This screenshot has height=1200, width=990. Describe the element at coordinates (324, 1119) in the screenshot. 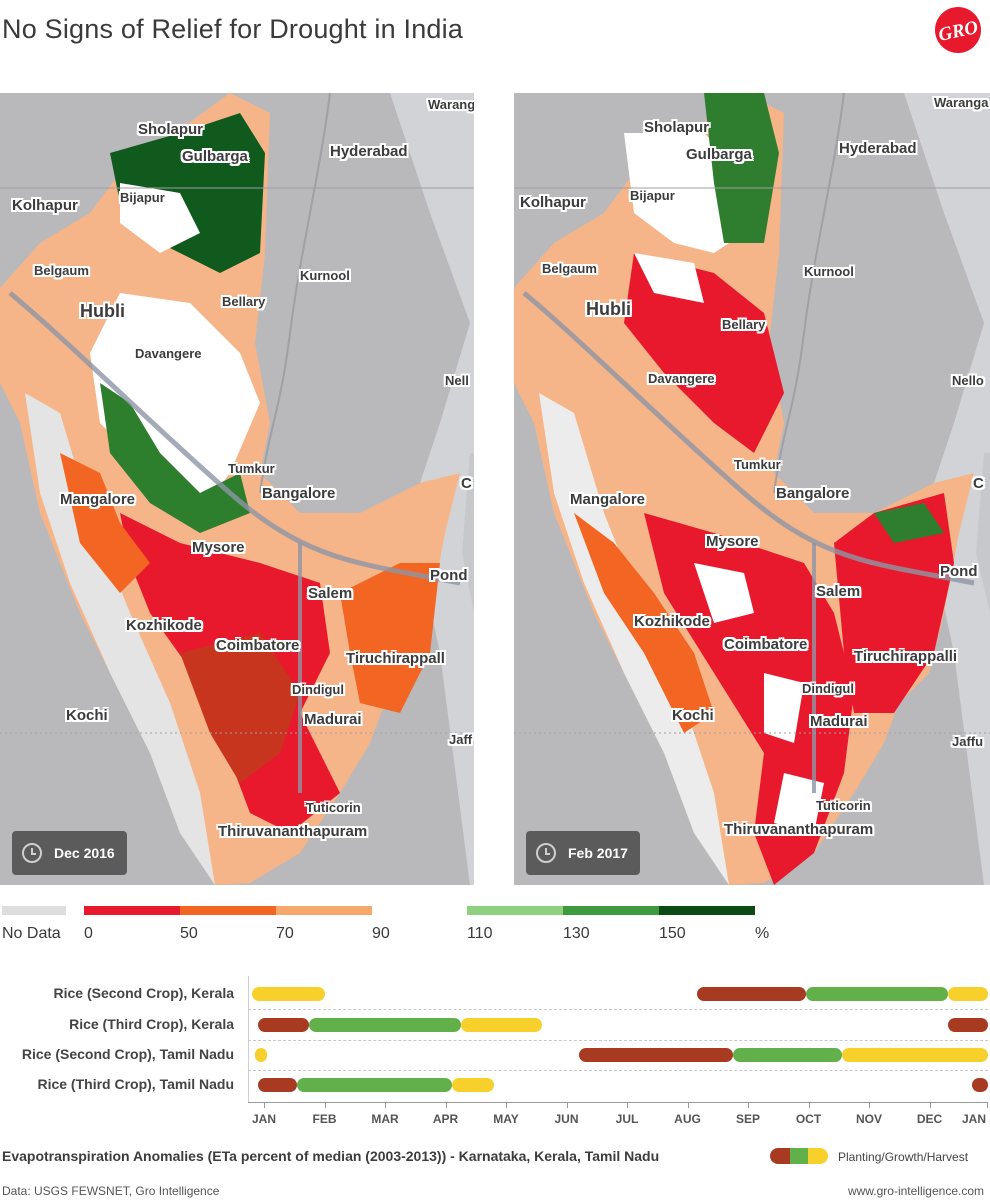

I see `calendar-month-label: FEB` at that location.